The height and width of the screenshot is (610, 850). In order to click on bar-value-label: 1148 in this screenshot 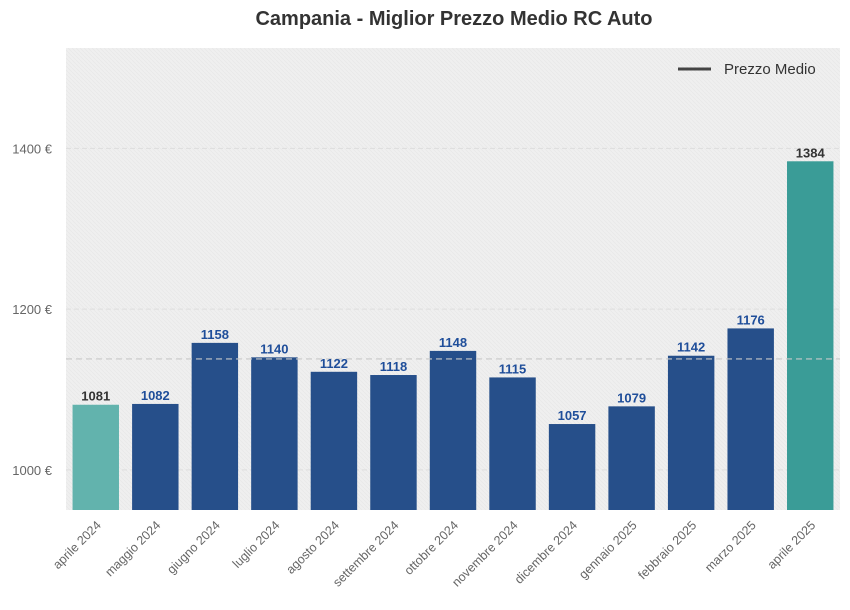, I will do `click(453, 342)`.